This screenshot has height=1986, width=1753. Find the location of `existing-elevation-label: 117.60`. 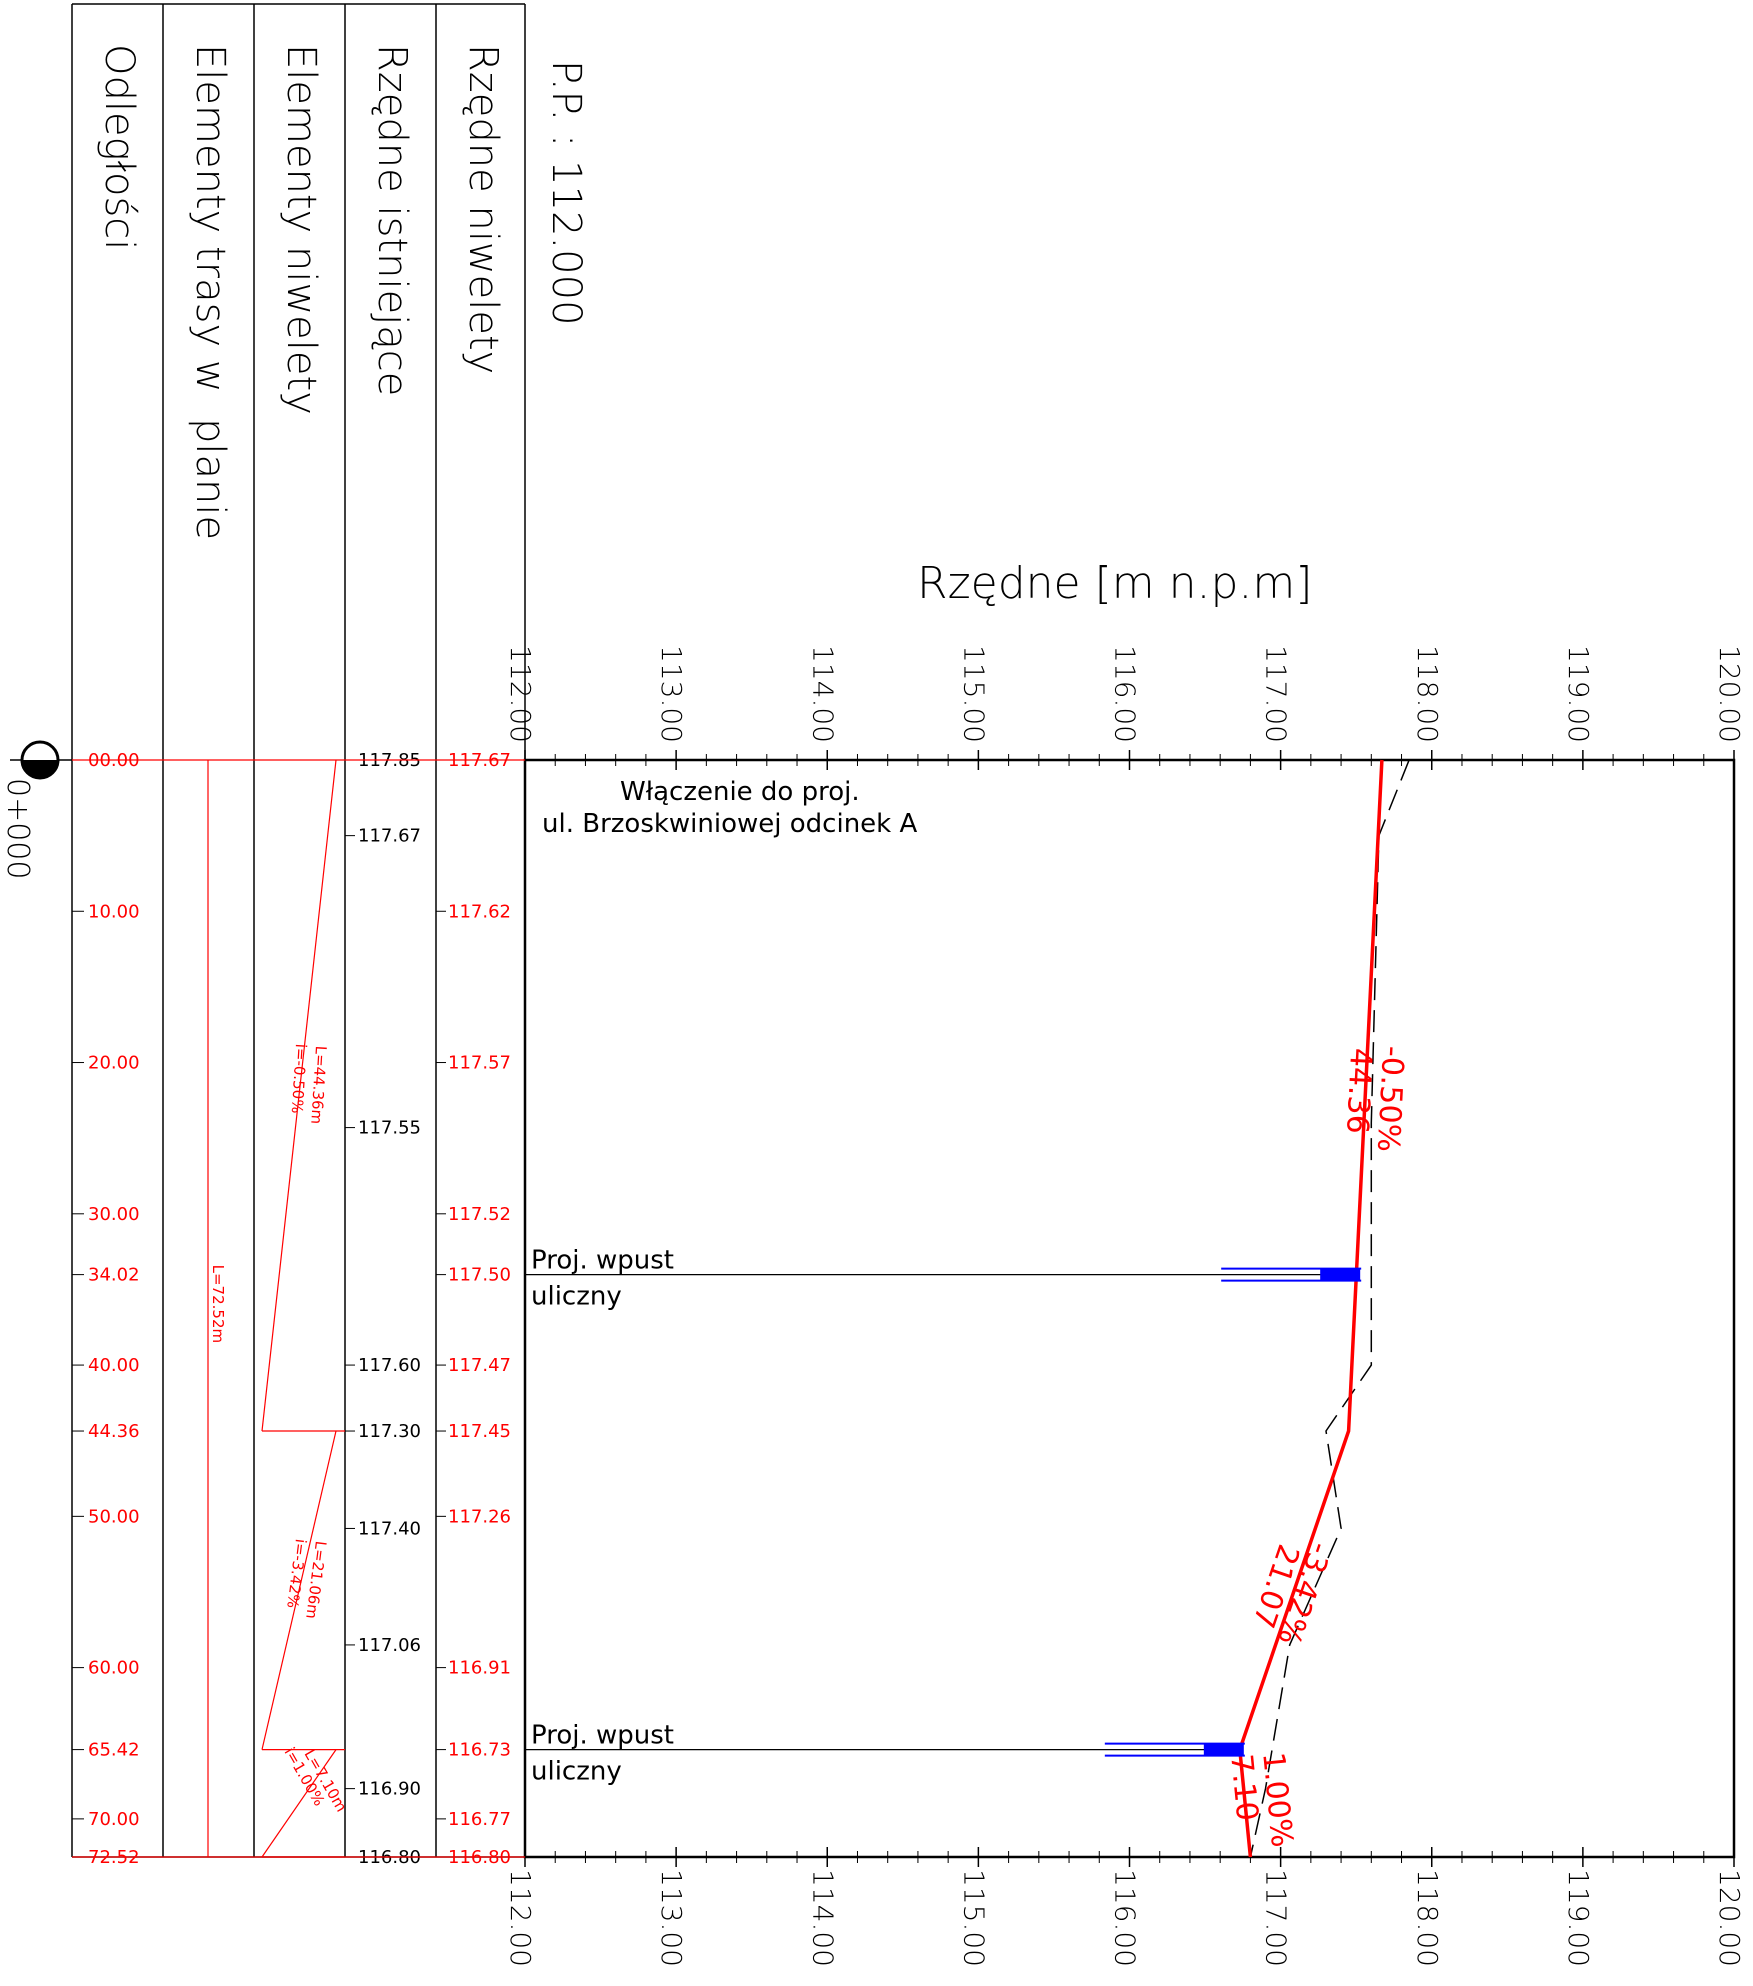

existing-elevation-label: 117.60 is located at coordinates (389, 1365).